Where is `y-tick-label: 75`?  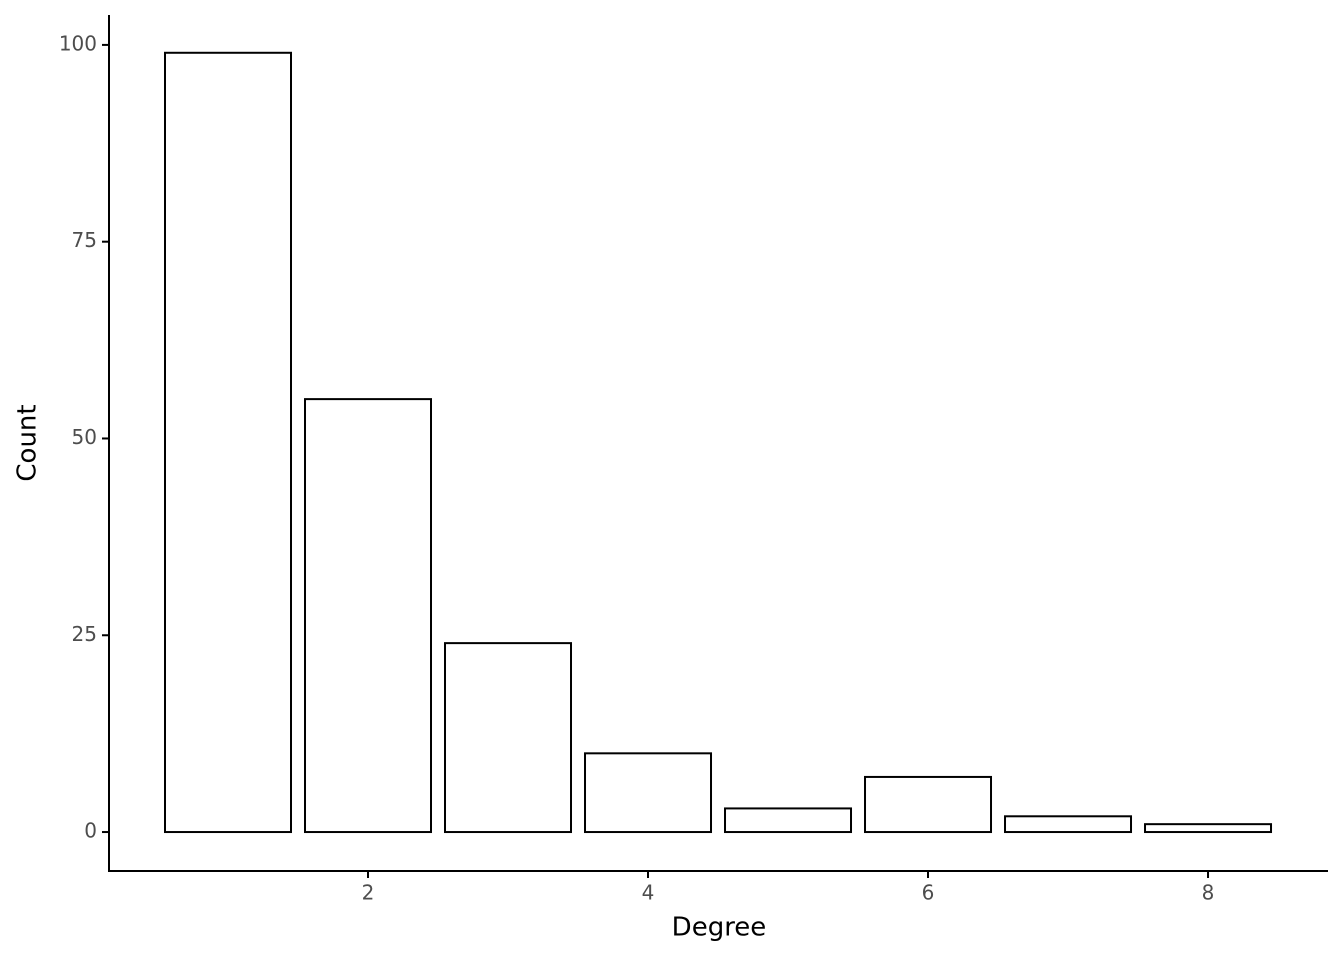 y-tick-label: 75 is located at coordinates (84, 240).